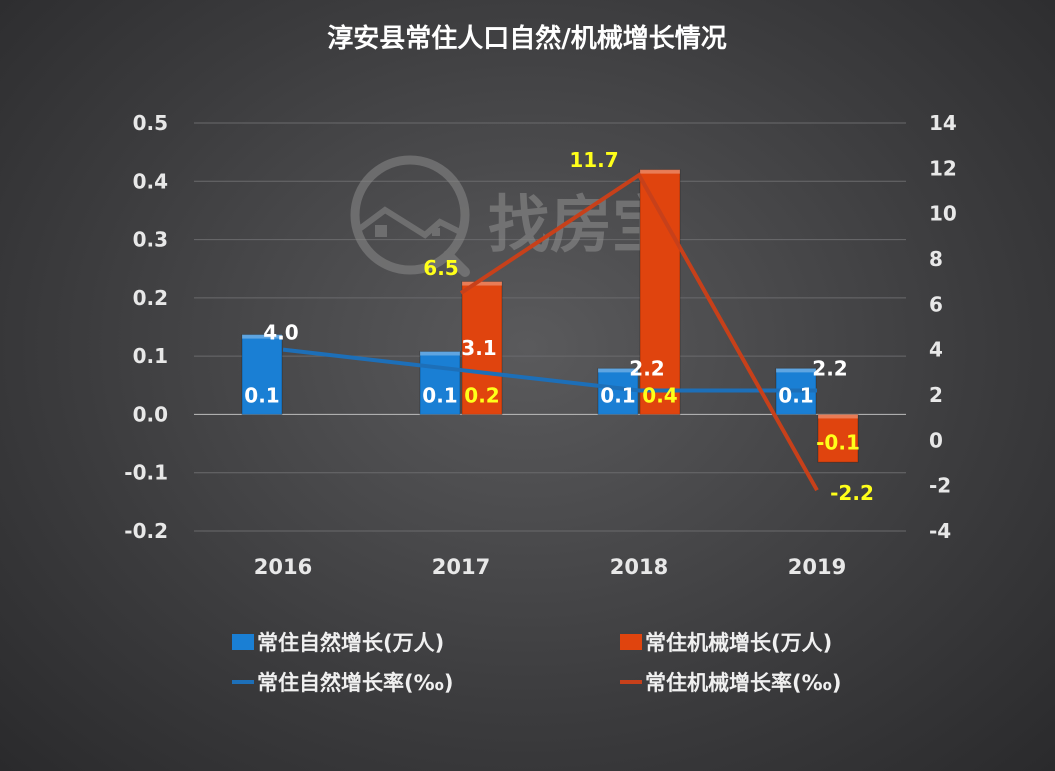 This screenshot has width=1055, height=771. I want to click on line-value-label: -2.2, so click(852, 493).